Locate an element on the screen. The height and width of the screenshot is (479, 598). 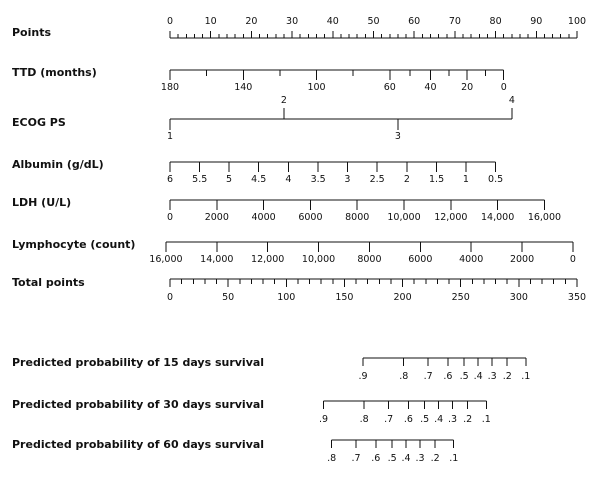
pred-60-tick-label: .6 is located at coordinates (375, 458).